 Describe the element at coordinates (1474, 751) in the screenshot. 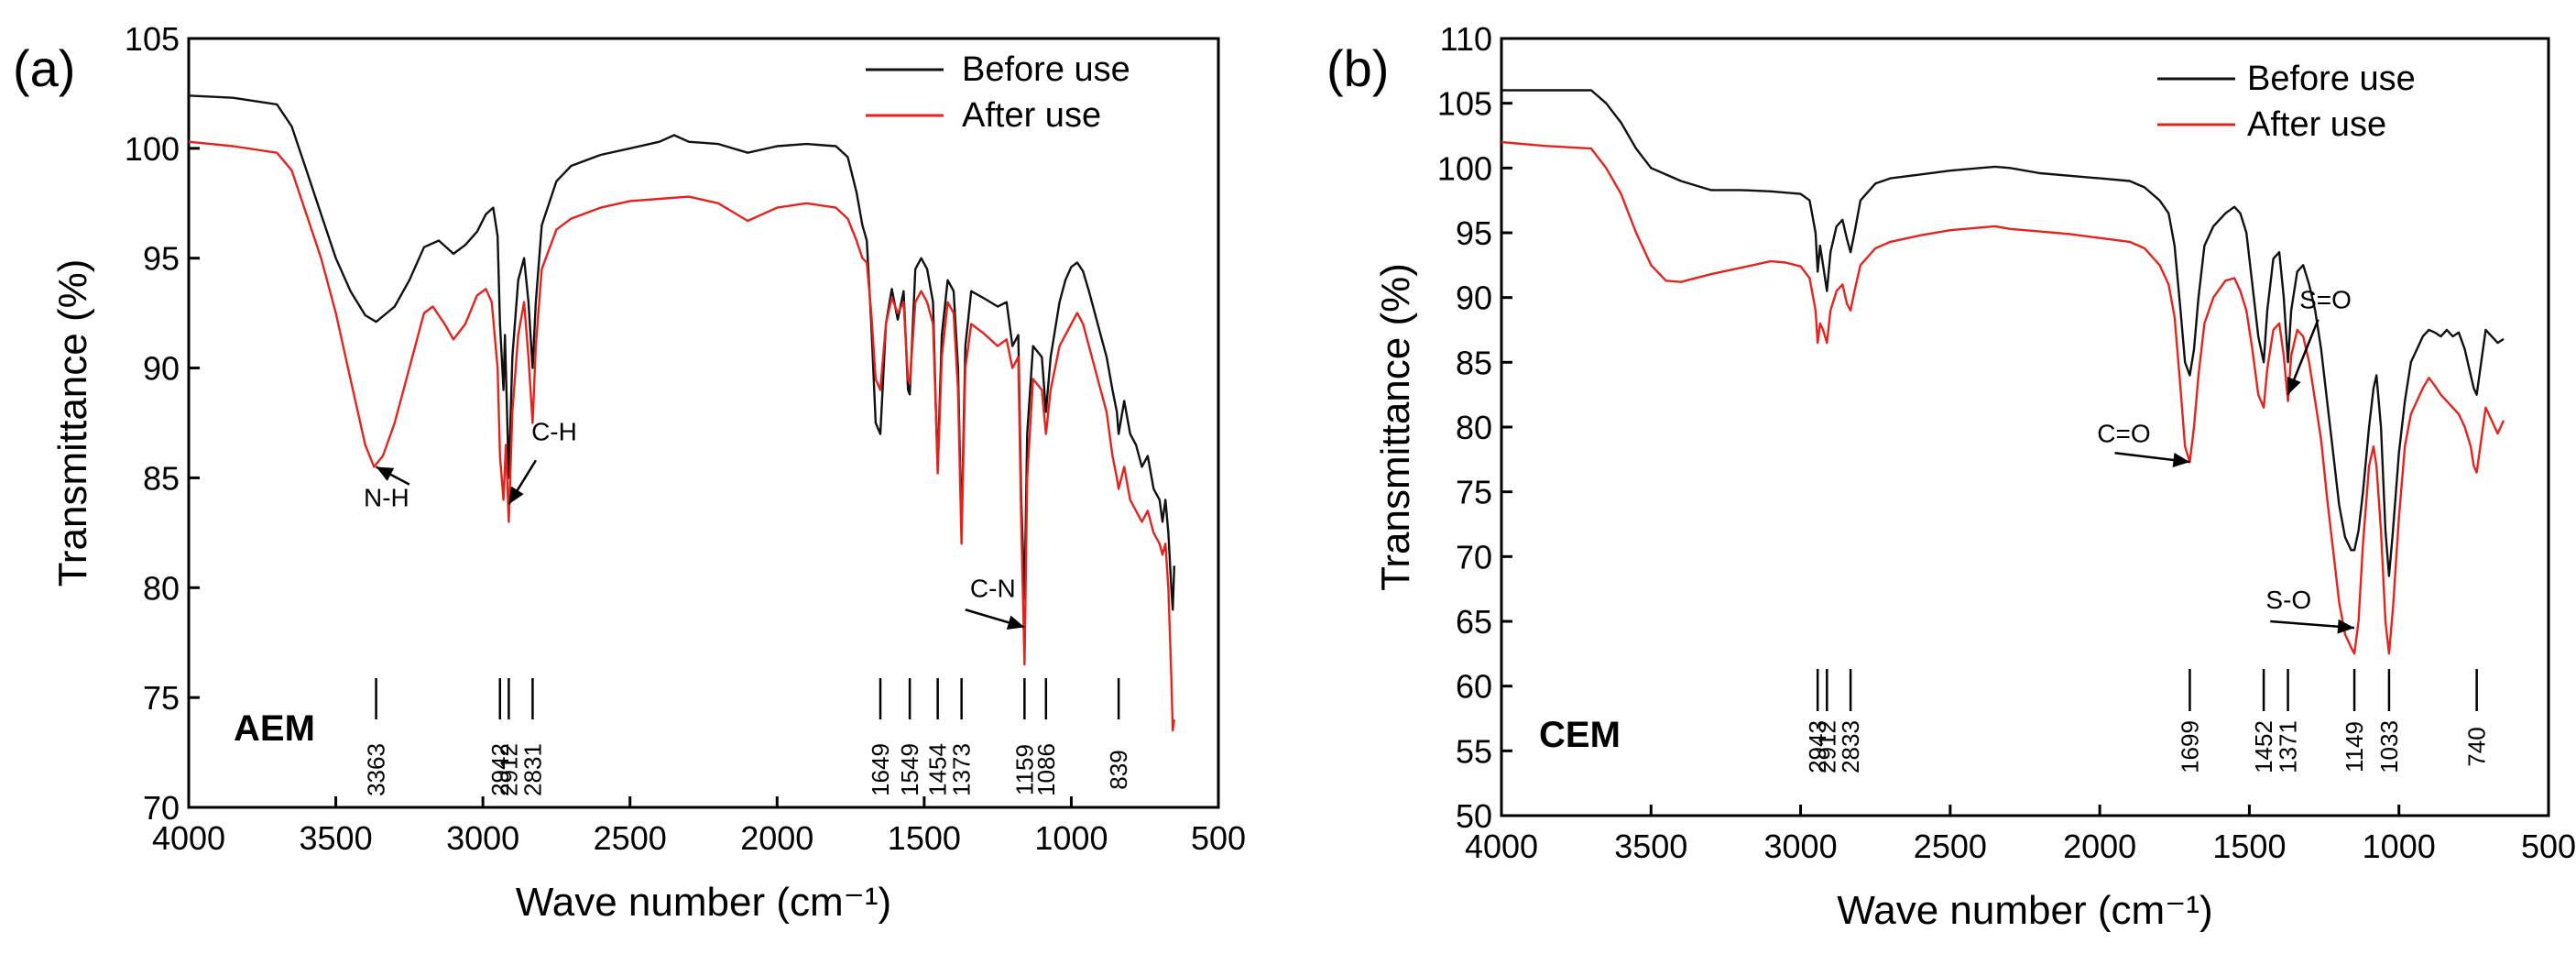

I see `y-tick-label: 55` at that location.